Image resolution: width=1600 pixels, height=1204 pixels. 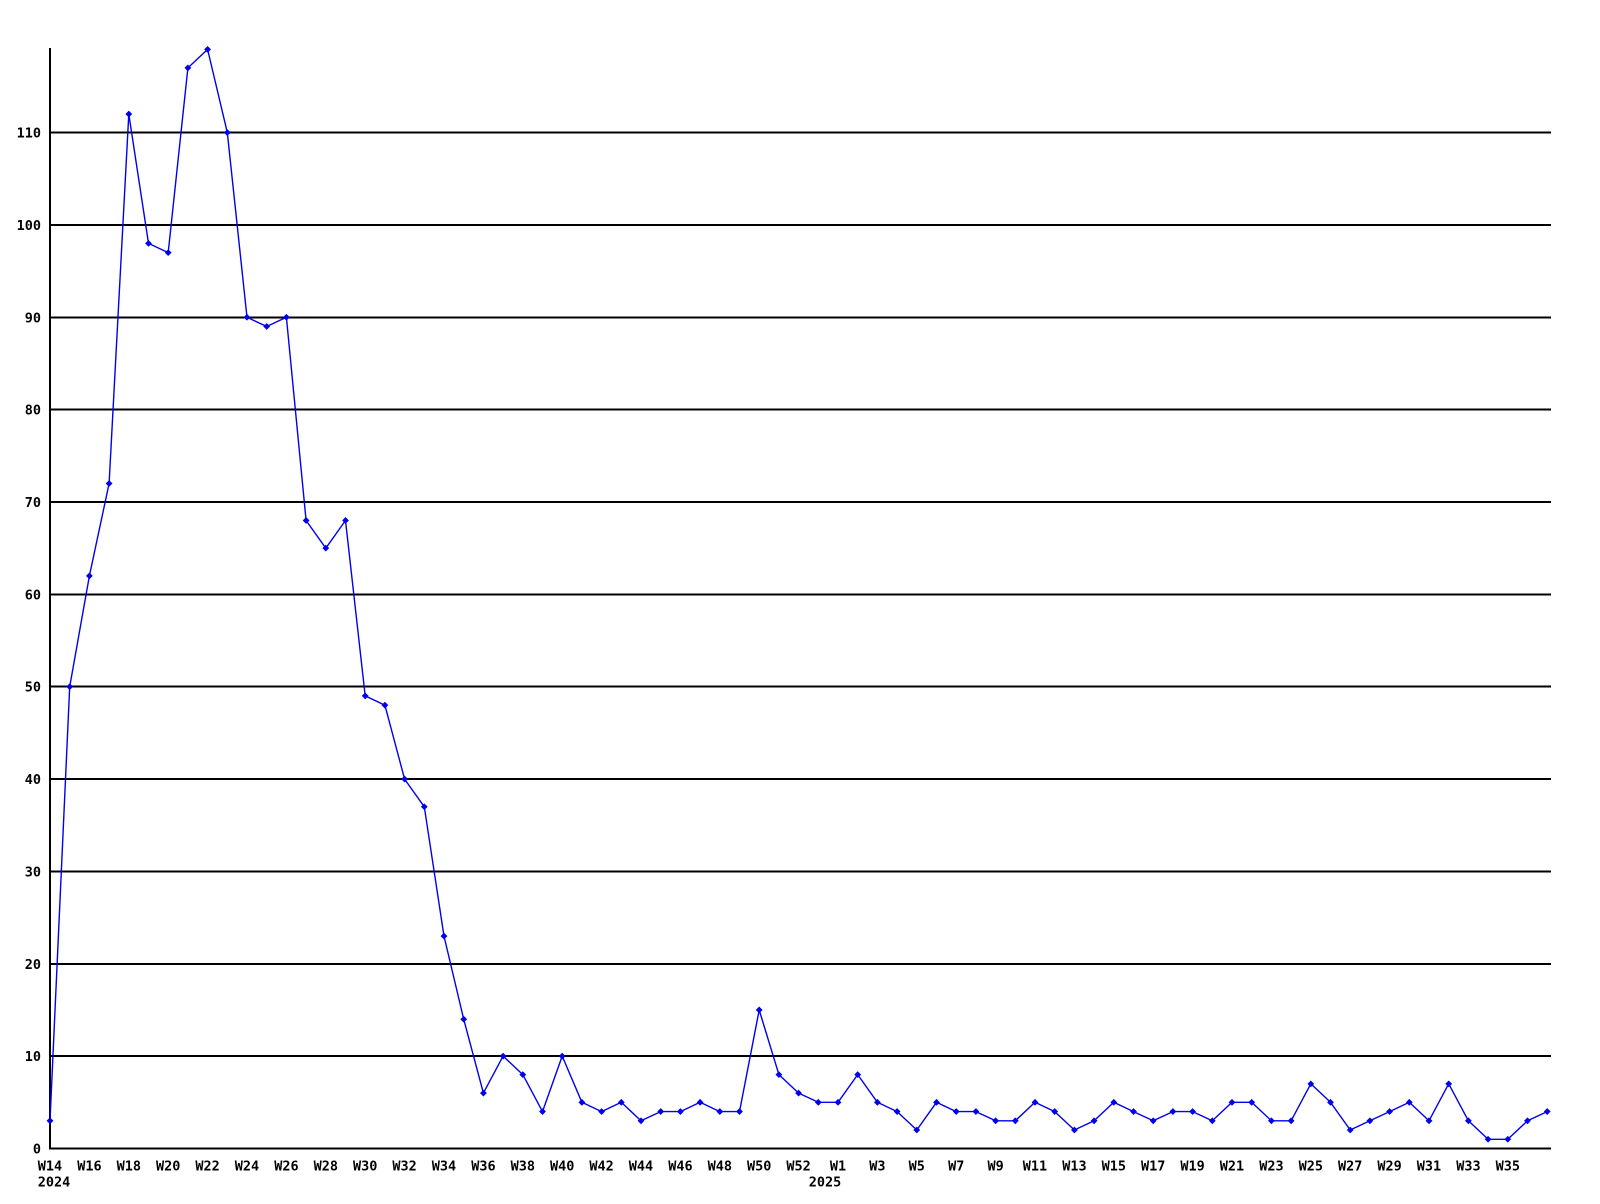 What do you see at coordinates (89, 1167) in the screenshot?
I see `x-tick-label: W16` at bounding box center [89, 1167].